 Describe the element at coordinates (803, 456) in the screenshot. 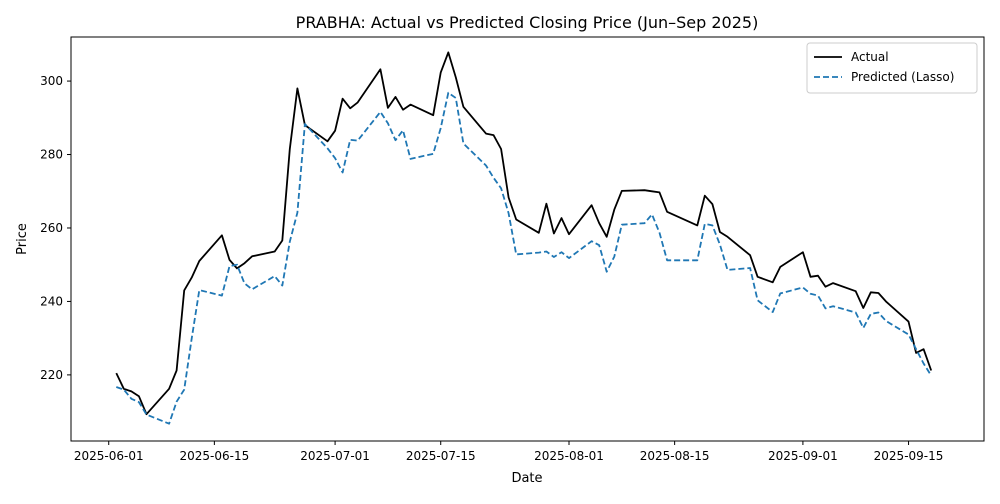

I see `x-tick-label: 2025-09-01` at that location.